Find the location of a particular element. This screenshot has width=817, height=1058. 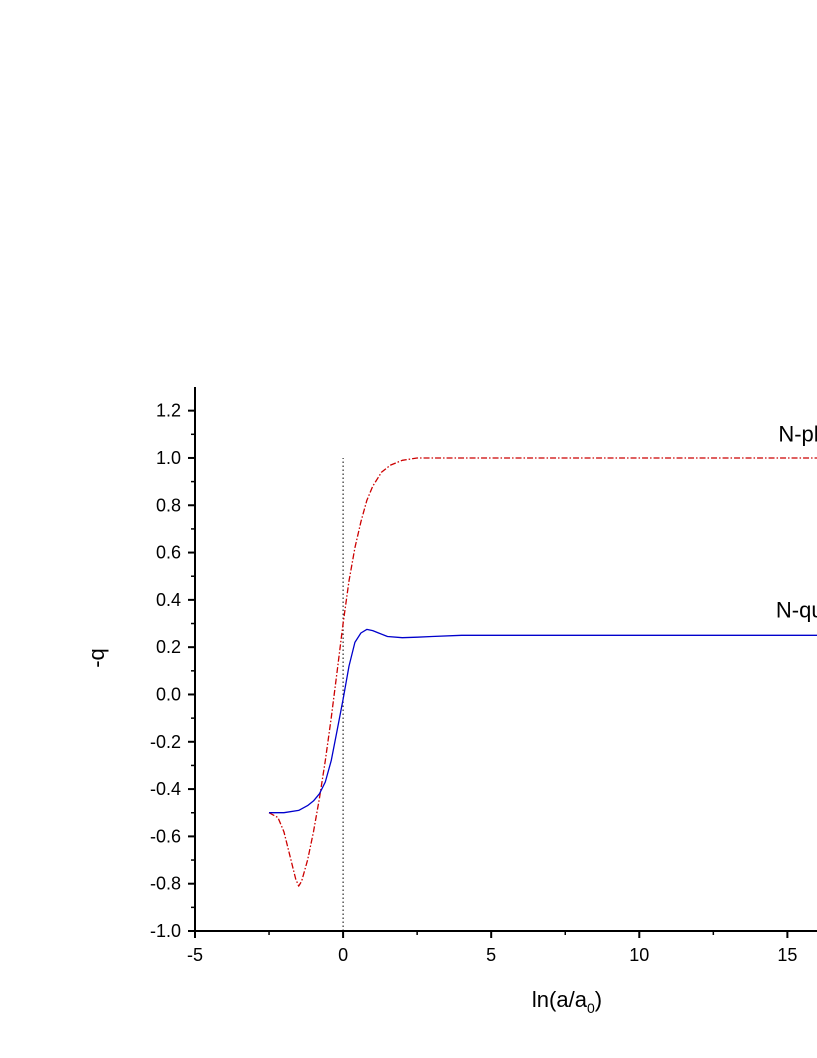

x-axis-title-subscript: 0 is located at coordinates (591, 1008).